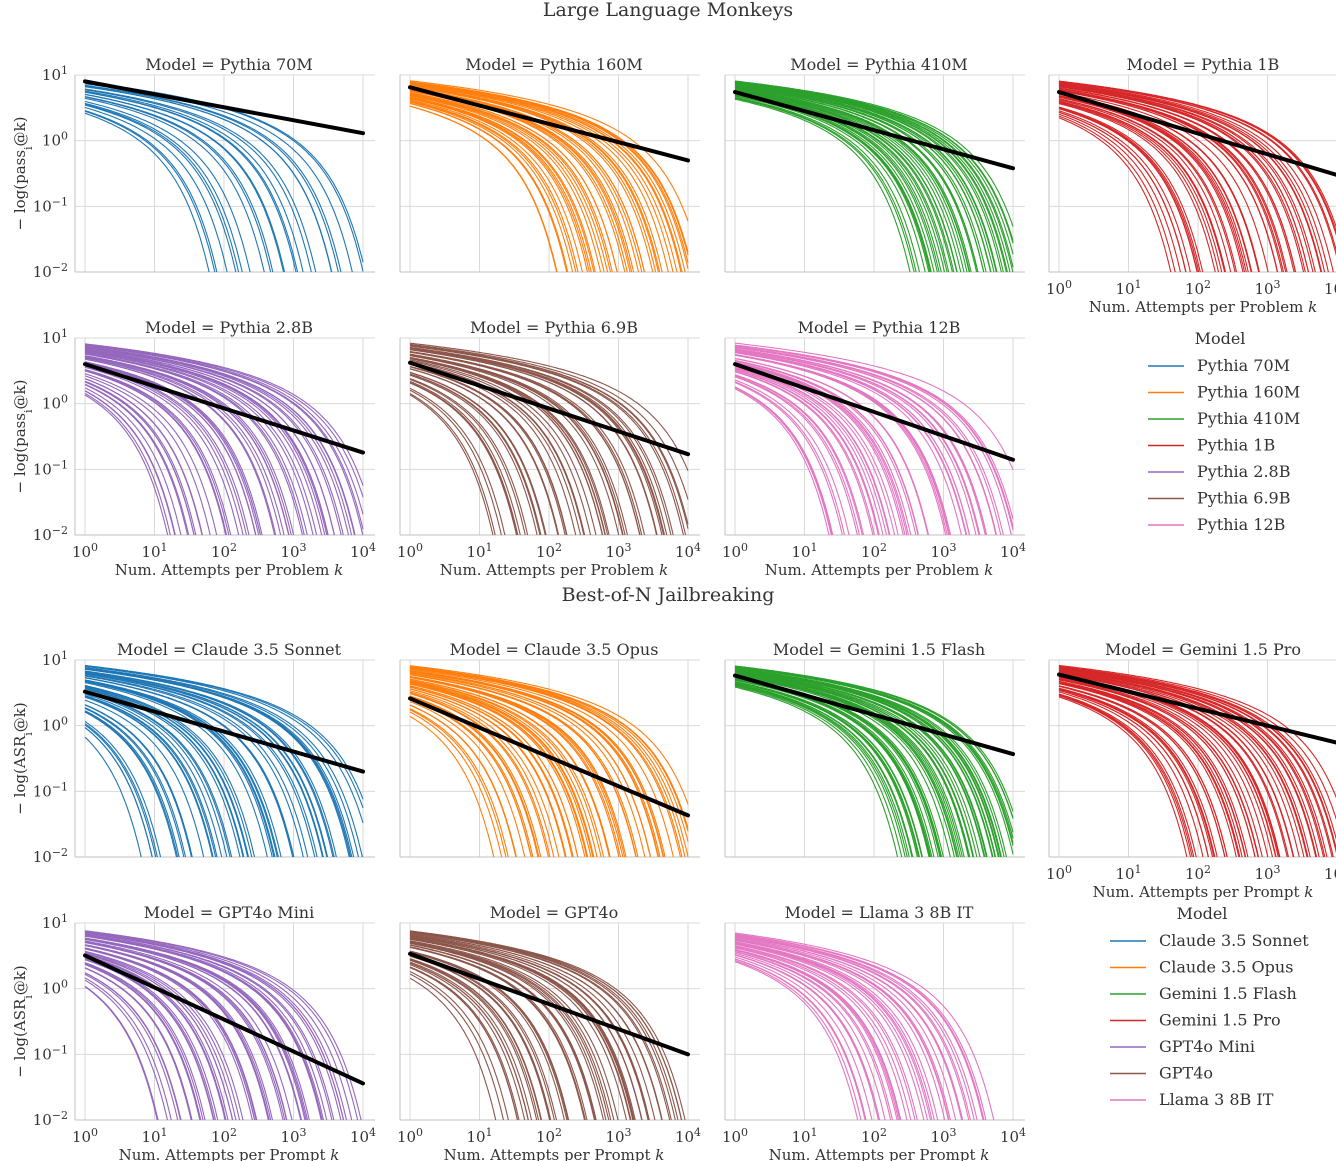 The height and width of the screenshot is (1161, 1336). I want to click on panel: Model = Pythia 410M, so click(874, 164).